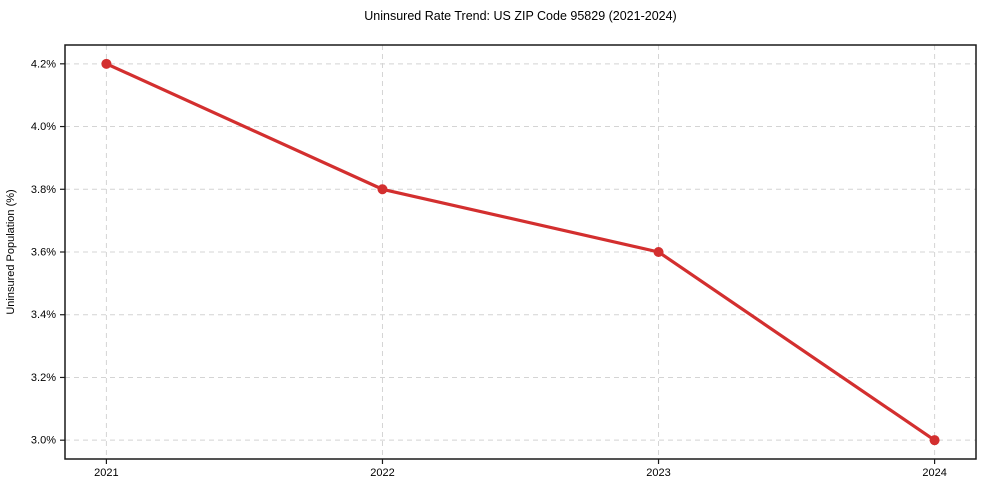 This screenshot has width=989, height=490. What do you see at coordinates (382, 473) in the screenshot?
I see `x-tick-label: 2022` at bounding box center [382, 473].